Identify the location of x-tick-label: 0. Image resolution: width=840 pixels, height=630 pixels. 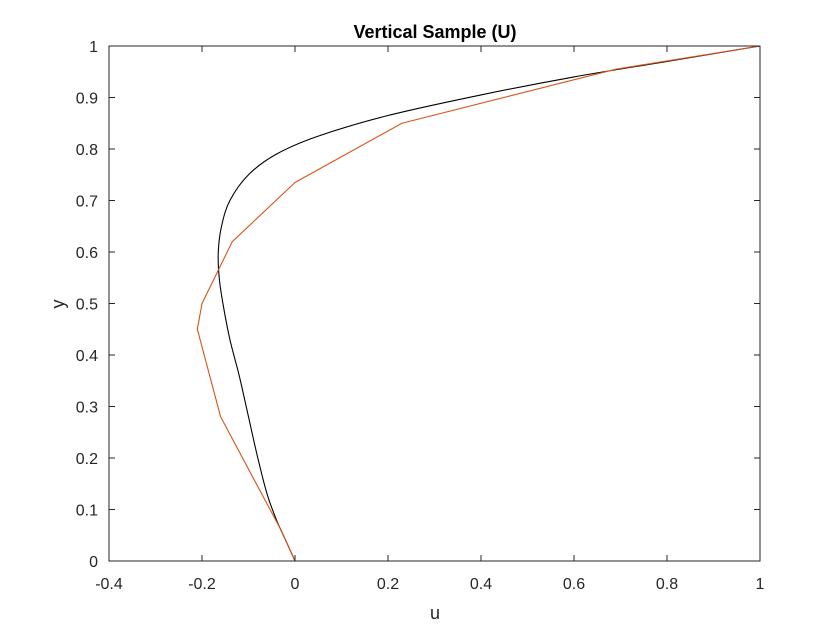
(295, 584).